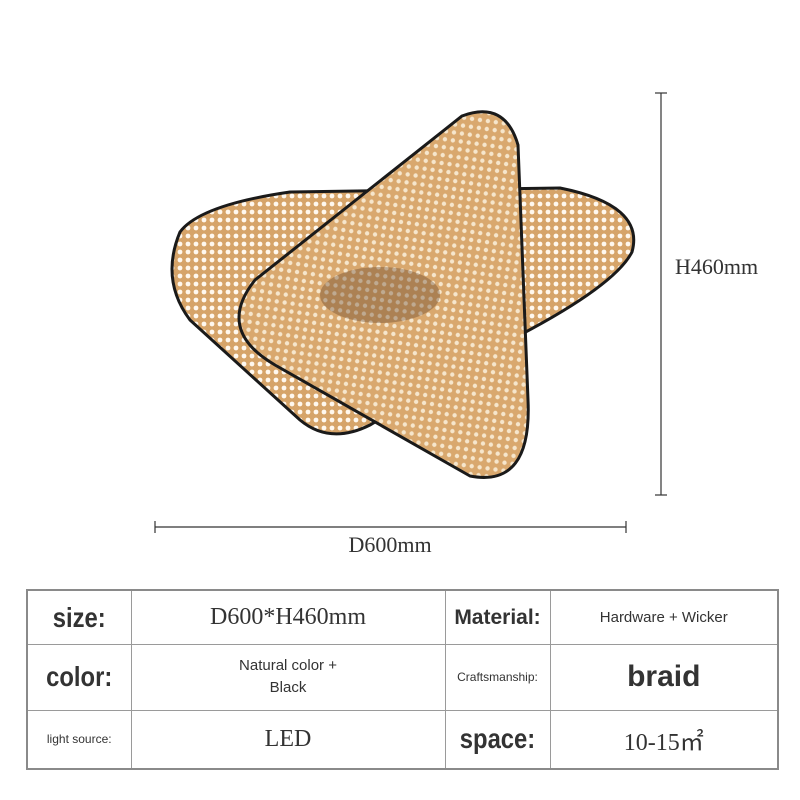 Image resolution: width=800 pixels, height=800 pixels. What do you see at coordinates (380, 295) in the screenshot?
I see `light-shadow` at bounding box center [380, 295].